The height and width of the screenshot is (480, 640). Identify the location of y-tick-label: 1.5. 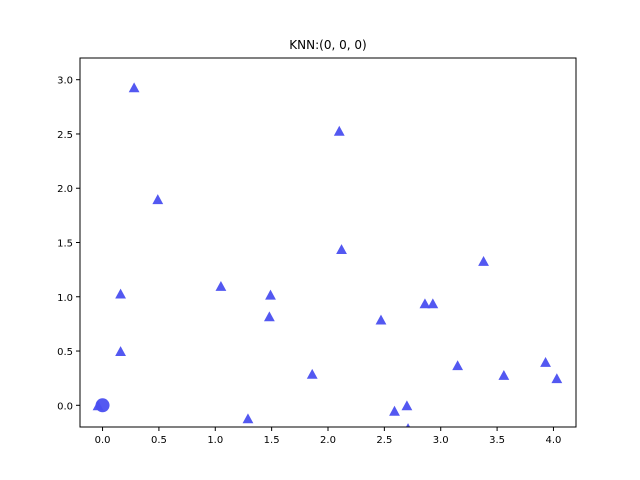
(65, 244).